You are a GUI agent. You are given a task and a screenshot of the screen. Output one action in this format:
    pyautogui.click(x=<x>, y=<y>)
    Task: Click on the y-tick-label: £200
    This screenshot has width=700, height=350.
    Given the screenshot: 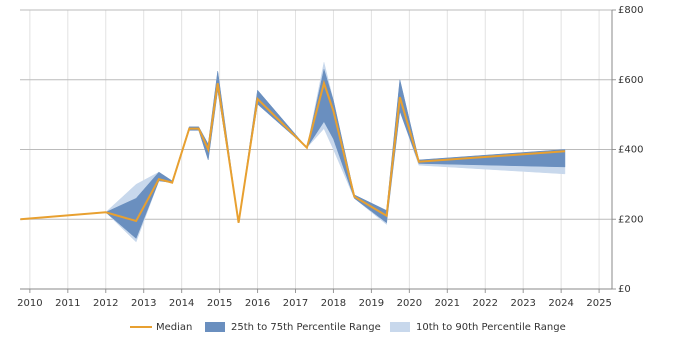 What is the action you would take?
    pyautogui.click(x=630, y=219)
    